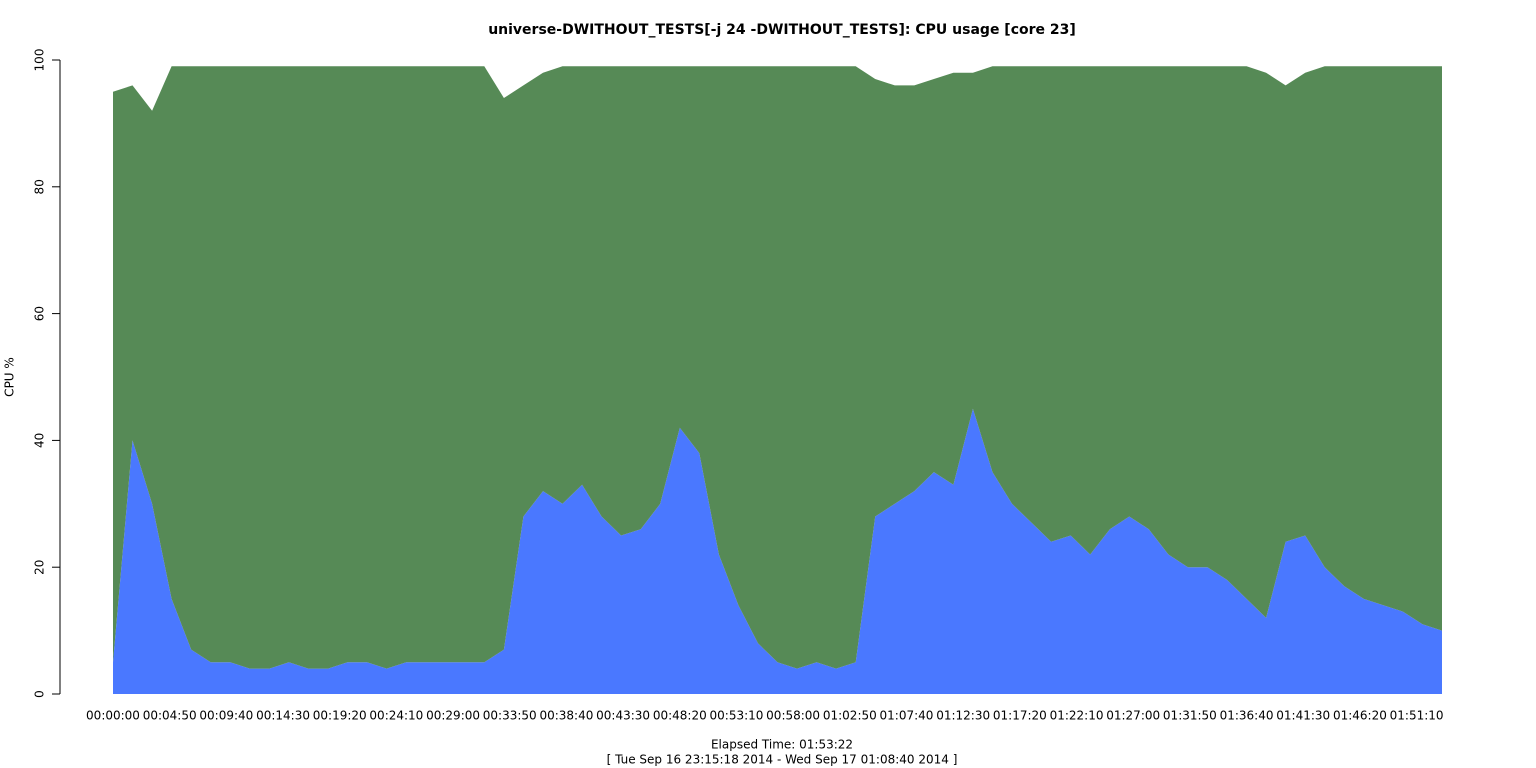 Image resolution: width=1536 pixels, height=768 pixels. Describe the element at coordinates (396, 716) in the screenshot. I see `x-tick-label: 00:24:10` at that location.